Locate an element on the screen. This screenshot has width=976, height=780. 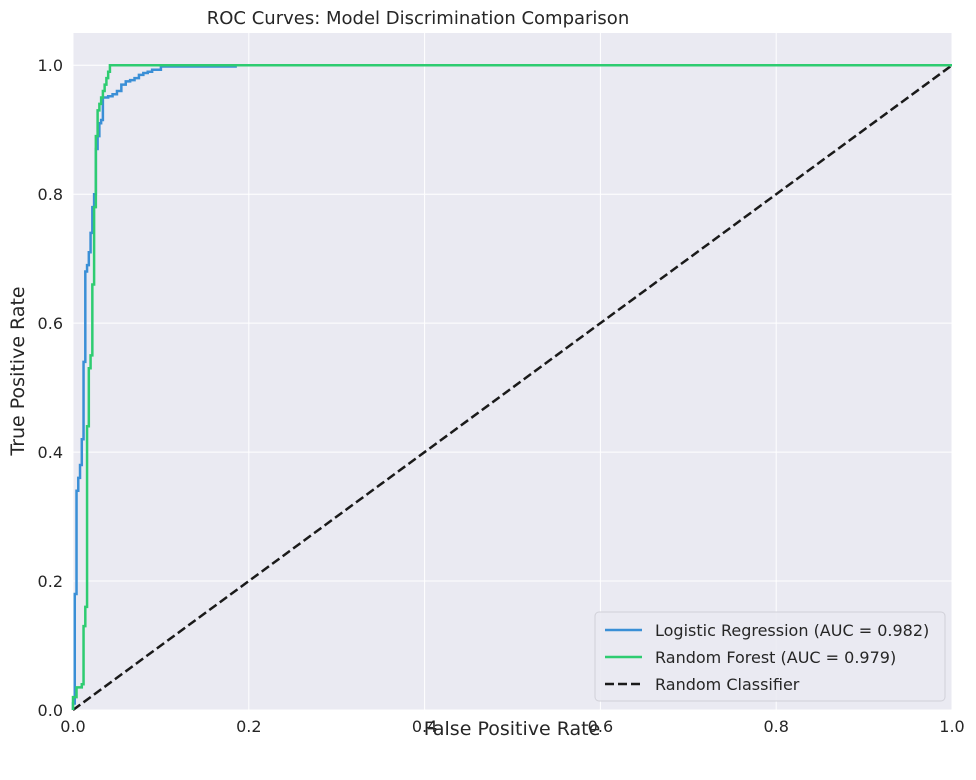
y-tick-label: 0.0 is located at coordinates (50, 710).